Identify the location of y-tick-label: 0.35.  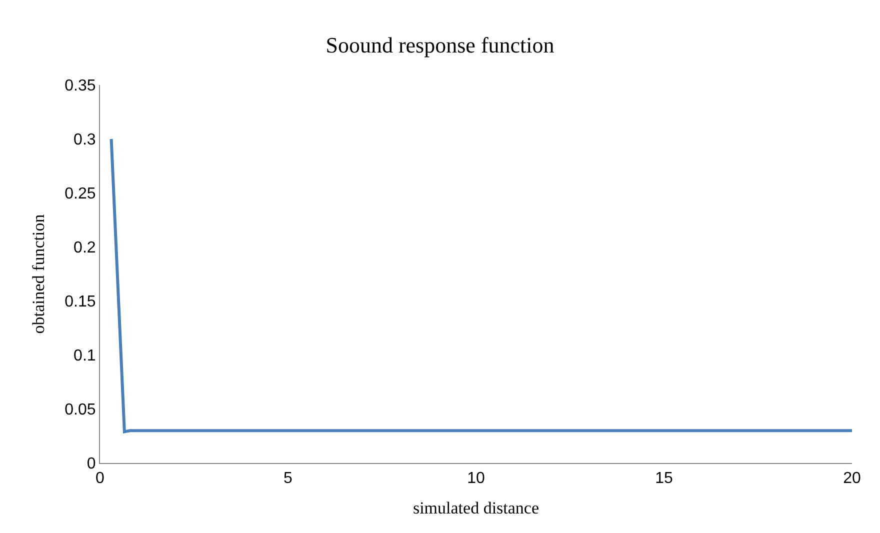
(80, 86).